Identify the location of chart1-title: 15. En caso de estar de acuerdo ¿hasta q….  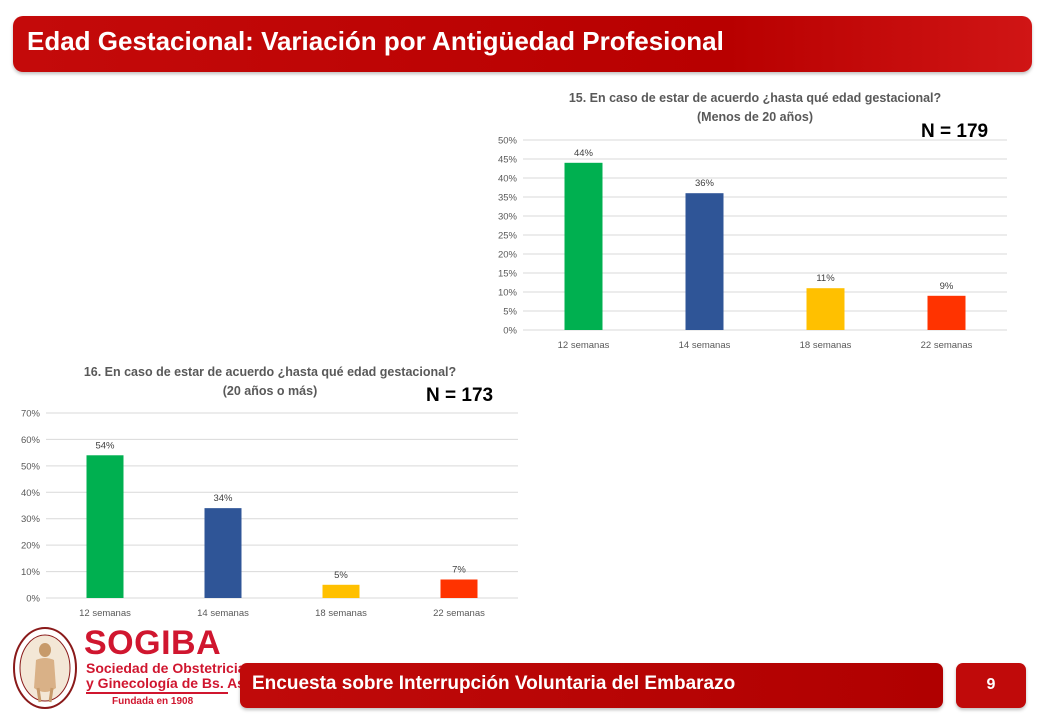
(755, 108).